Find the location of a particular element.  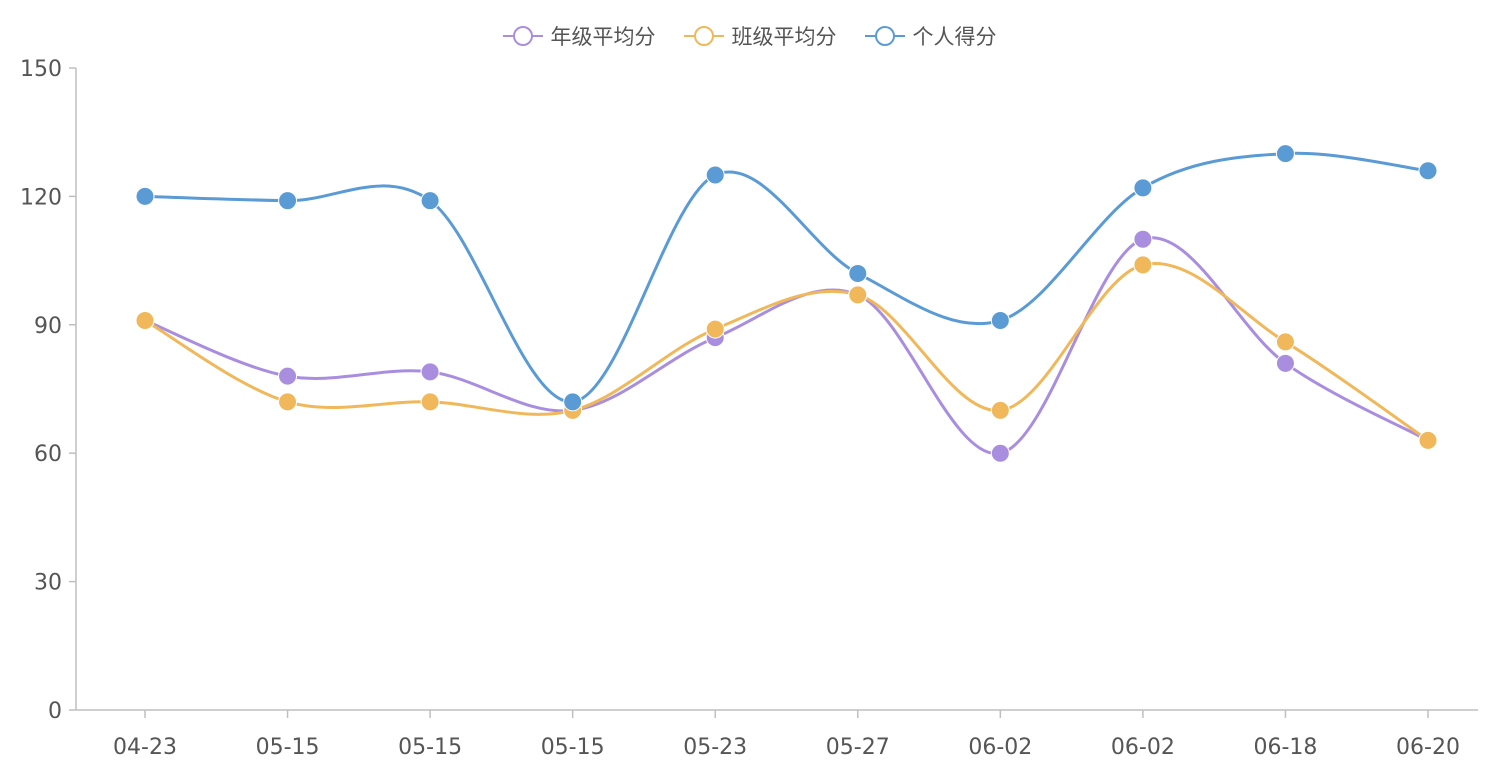

y-tick-label: 0 is located at coordinates (55, 711).